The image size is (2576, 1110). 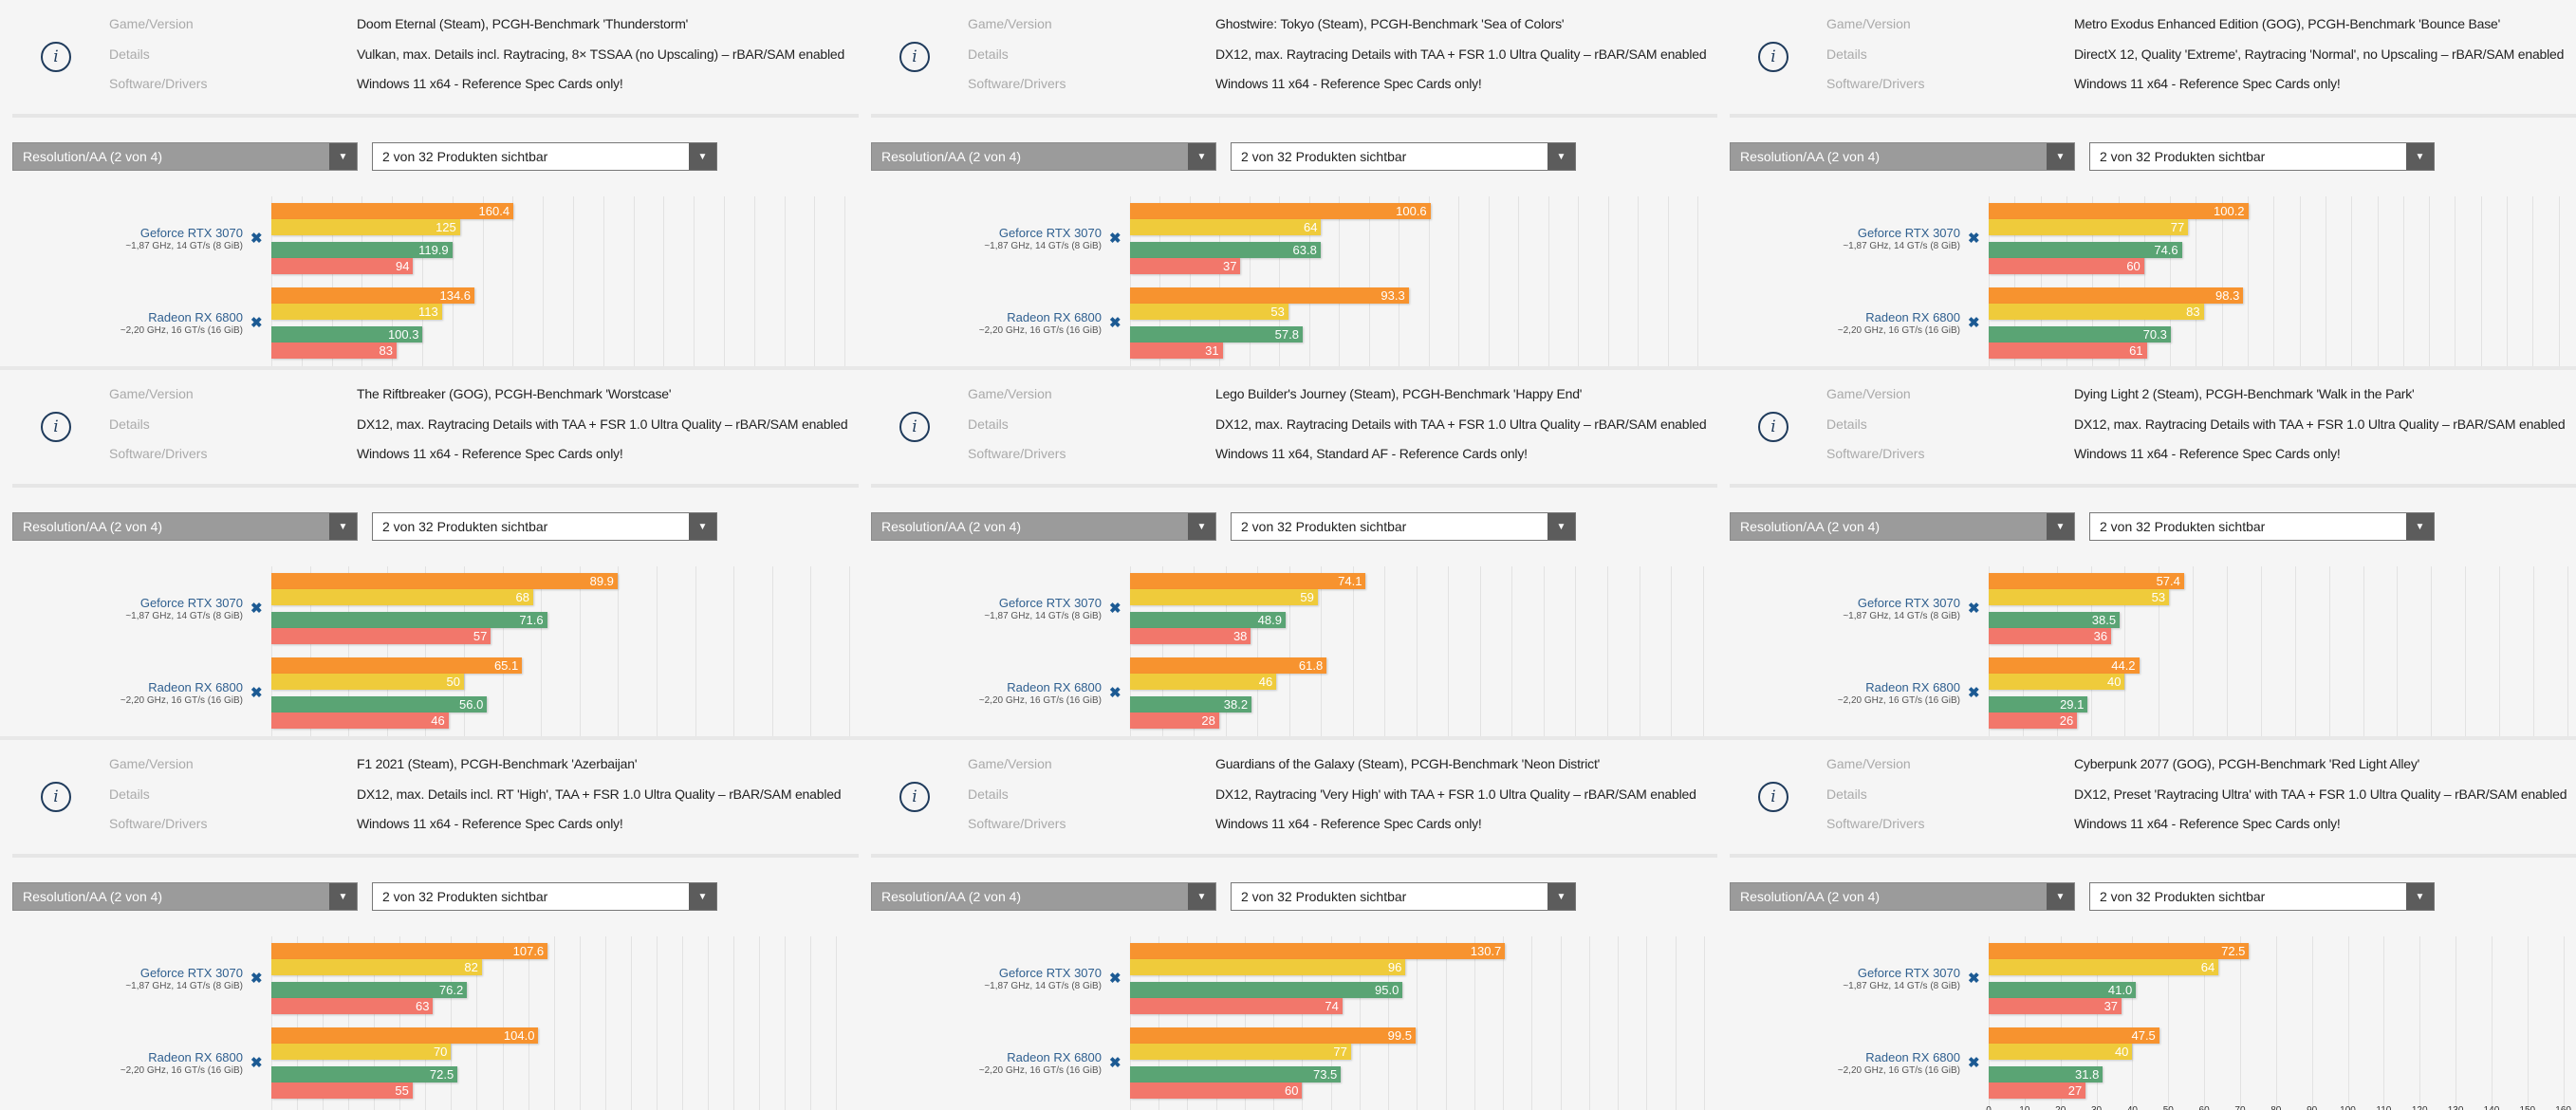 I want to click on bar-value-label: 107.6, so click(x=528, y=951).